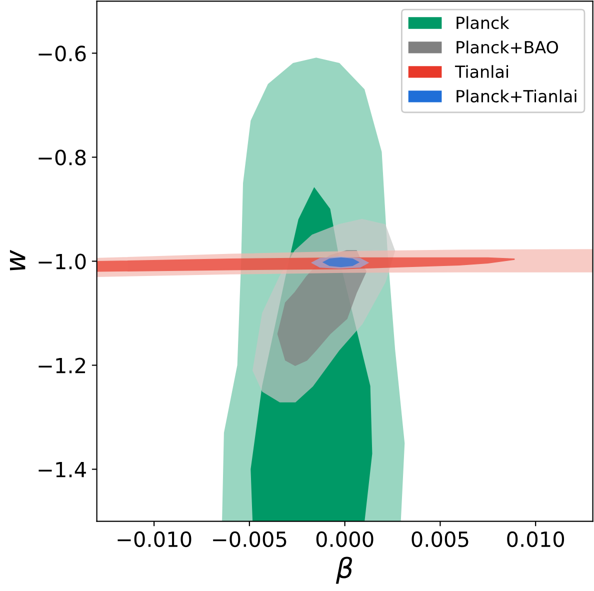 The image size is (594, 591). What do you see at coordinates (440, 539) in the screenshot?
I see `x-tick-label: 0.005` at bounding box center [440, 539].